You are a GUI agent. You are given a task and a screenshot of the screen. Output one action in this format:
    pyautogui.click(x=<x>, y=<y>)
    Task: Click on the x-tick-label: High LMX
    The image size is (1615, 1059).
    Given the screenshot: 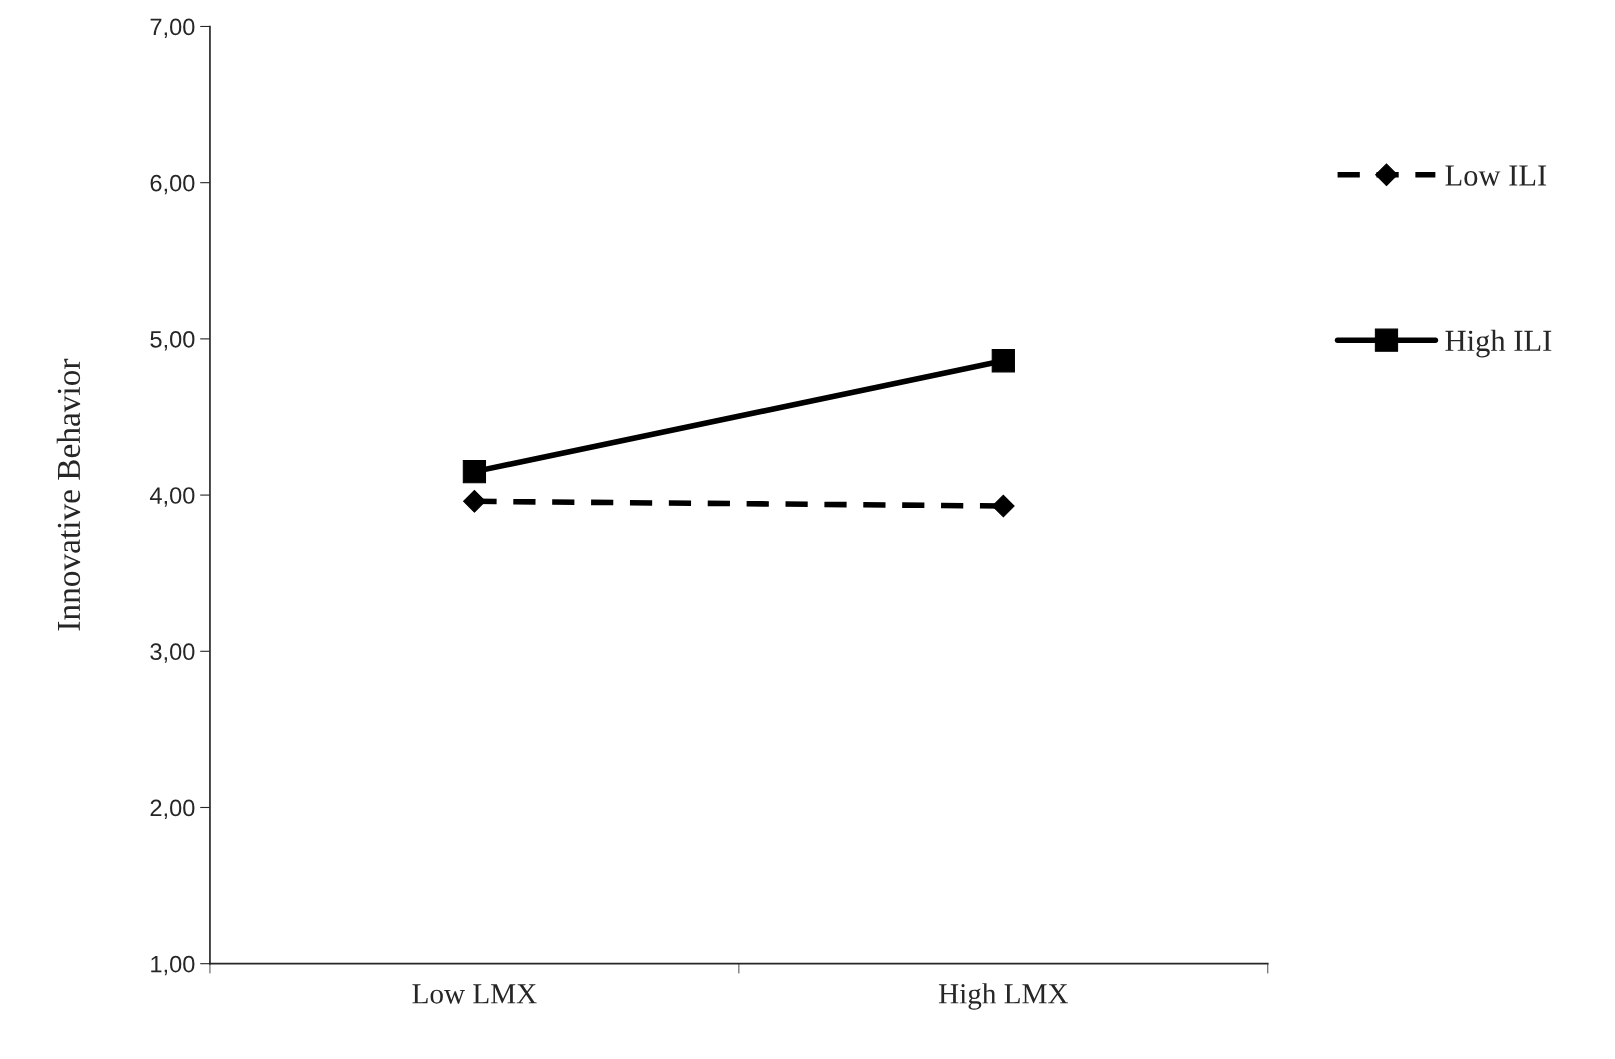 What is the action you would take?
    pyautogui.click(x=1003, y=996)
    